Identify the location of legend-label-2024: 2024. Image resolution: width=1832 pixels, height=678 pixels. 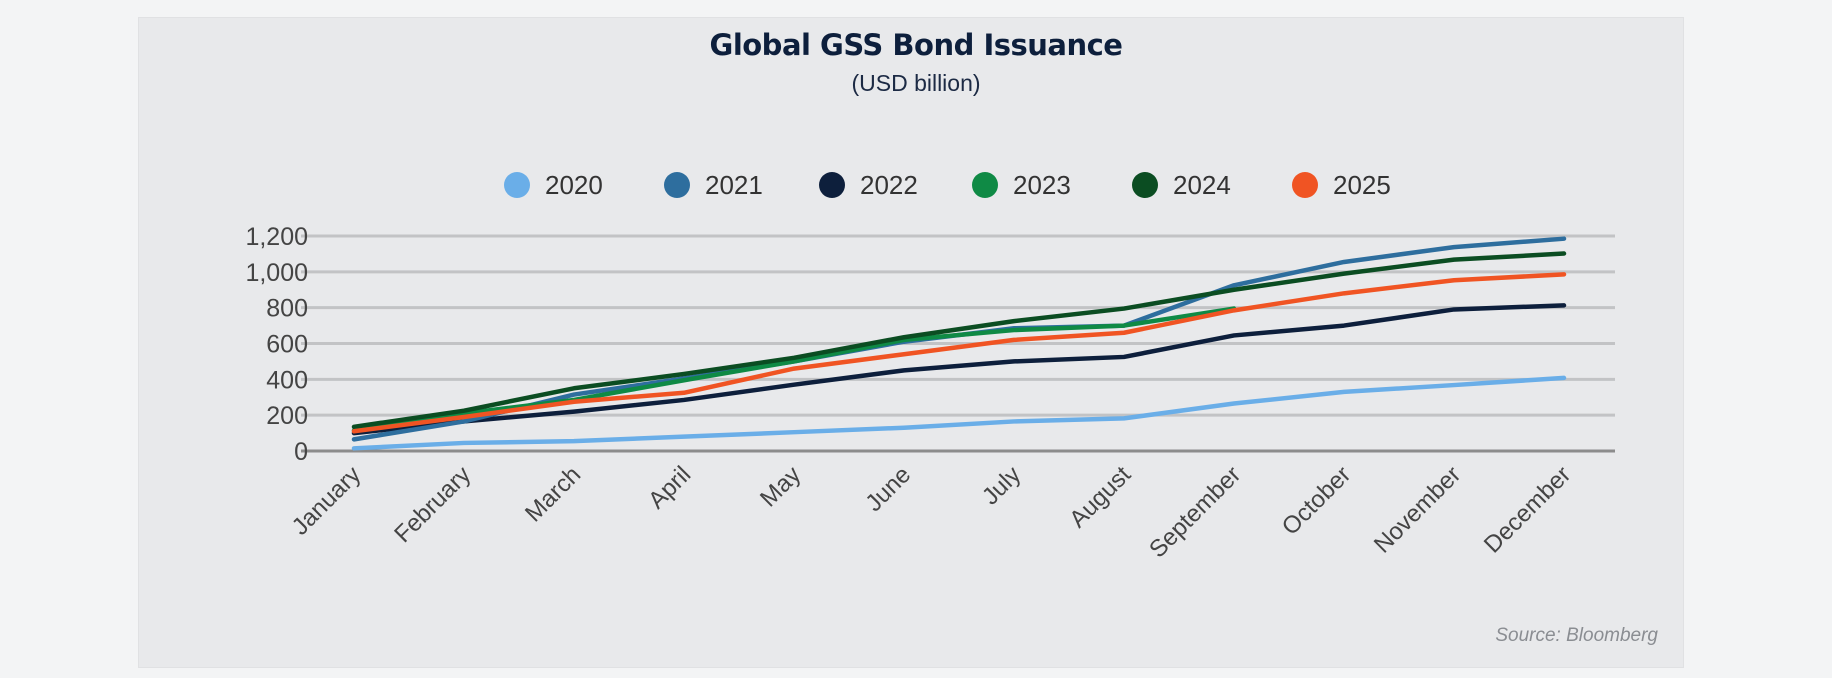
(1202, 185).